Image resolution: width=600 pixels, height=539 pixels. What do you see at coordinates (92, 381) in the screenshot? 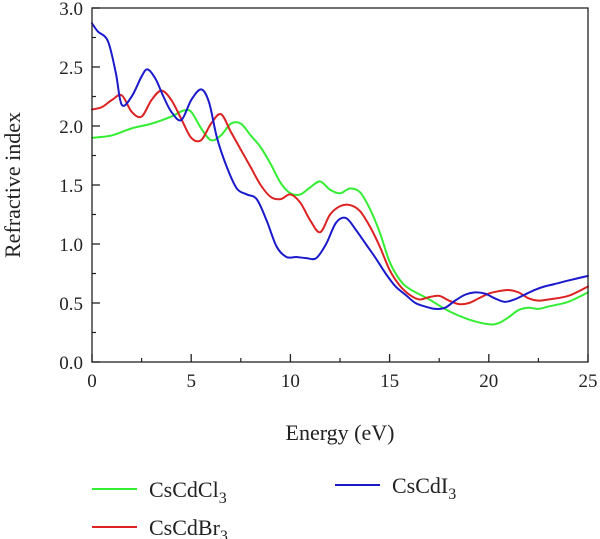
I see `x-tick-label: 0` at bounding box center [92, 381].